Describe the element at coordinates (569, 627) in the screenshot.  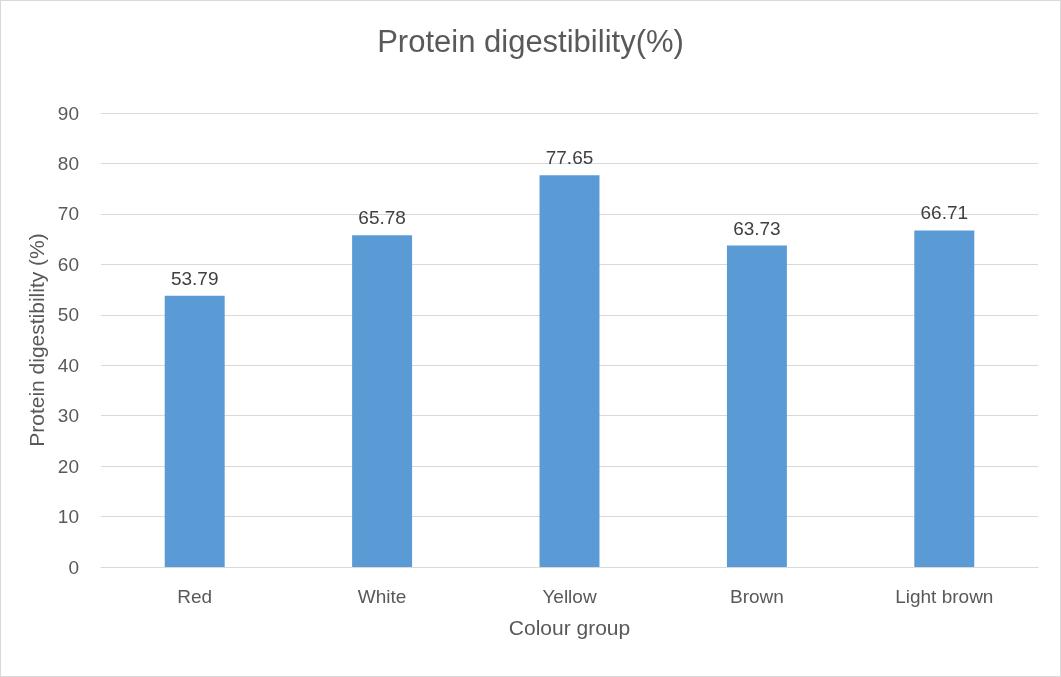
I see `x-axis-title: Colour group` at that location.